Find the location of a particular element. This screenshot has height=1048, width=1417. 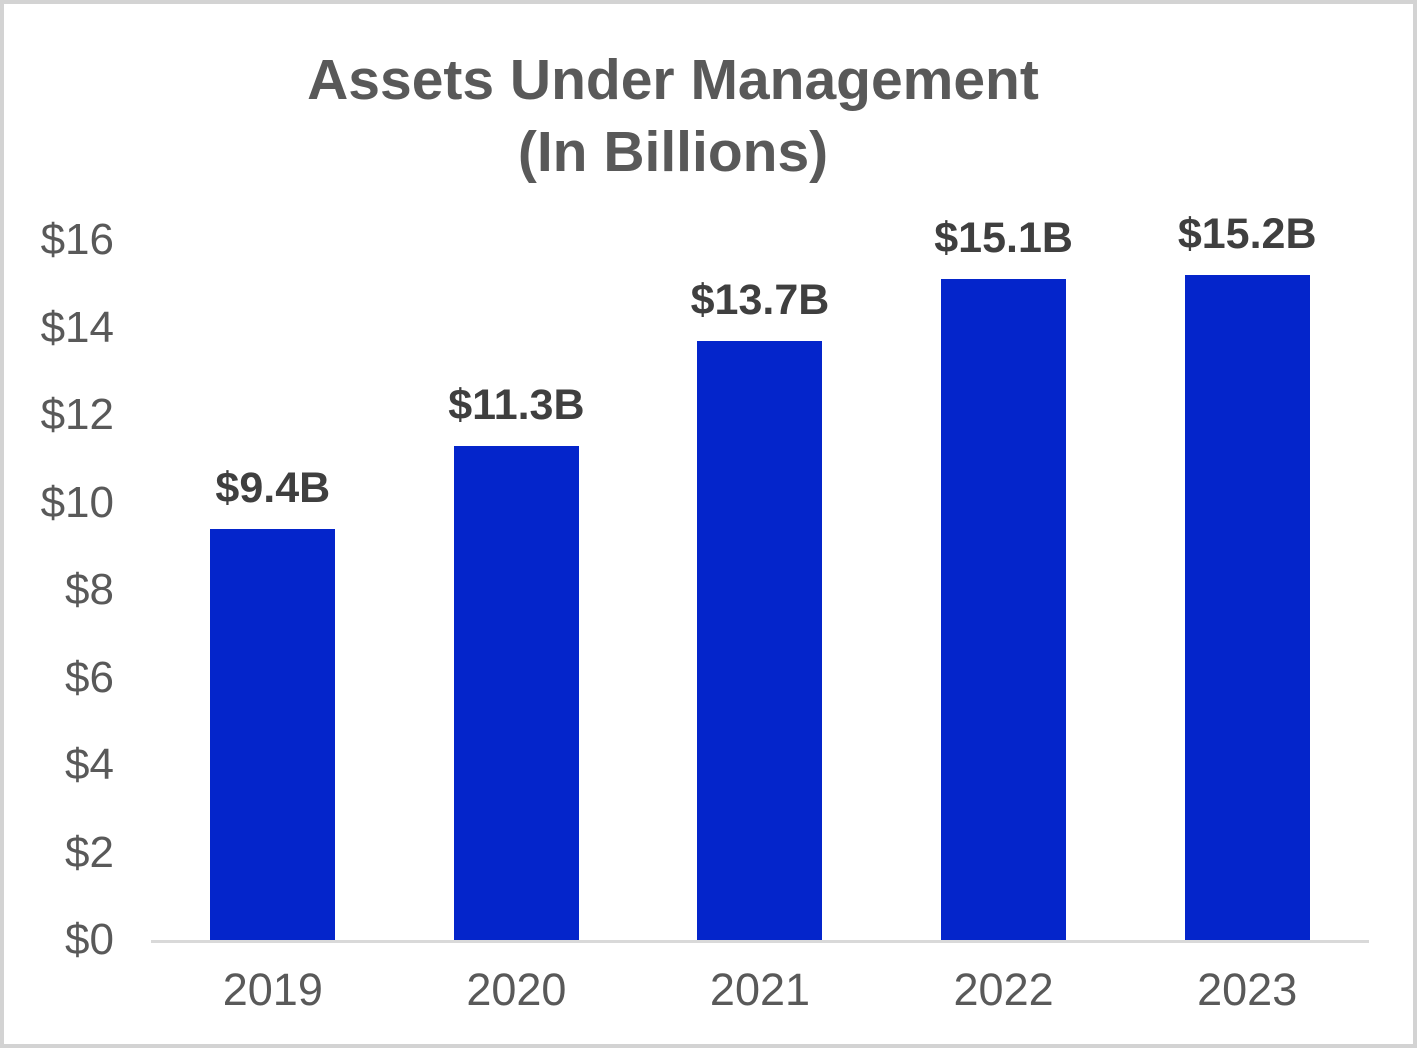

bar-value-label: $15.1B is located at coordinates (1003, 238).